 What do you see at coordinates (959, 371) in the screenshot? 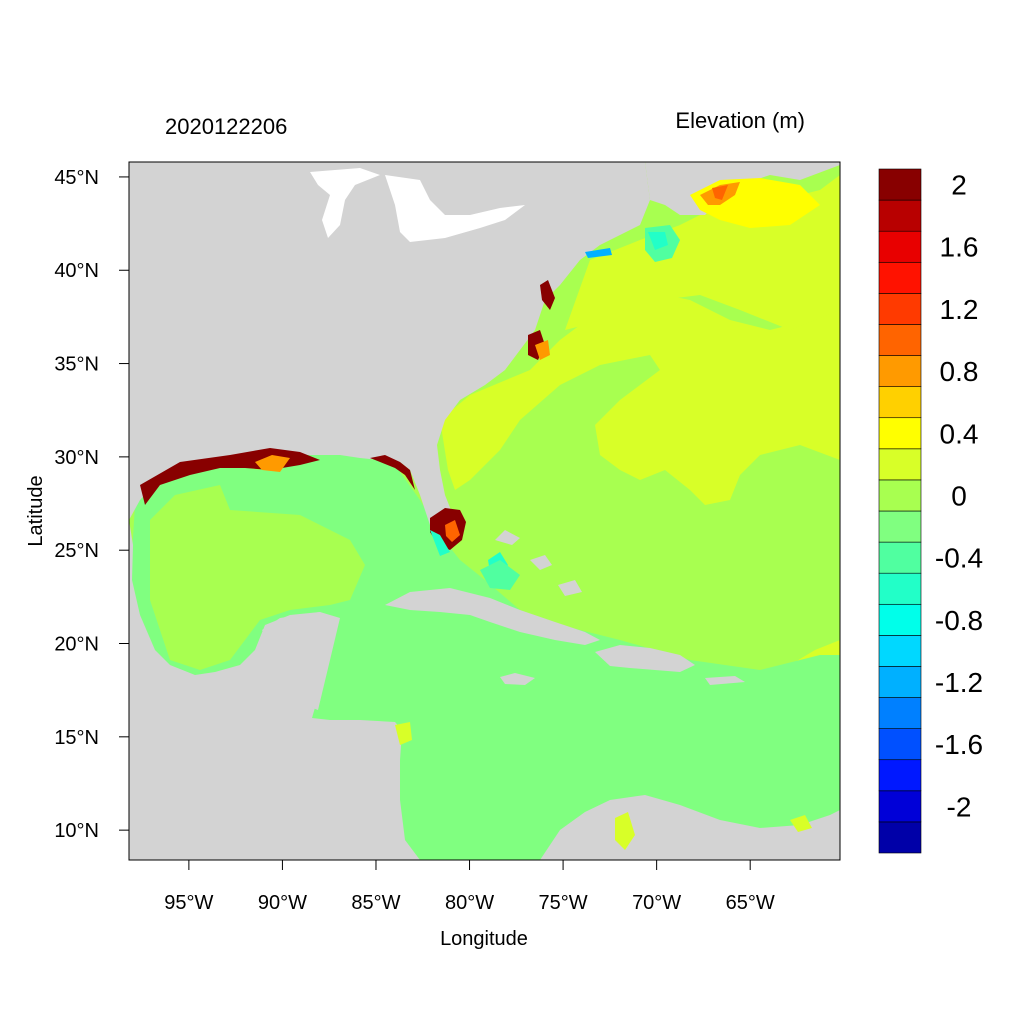
I see `colorbar-label: 0.8` at bounding box center [959, 371].